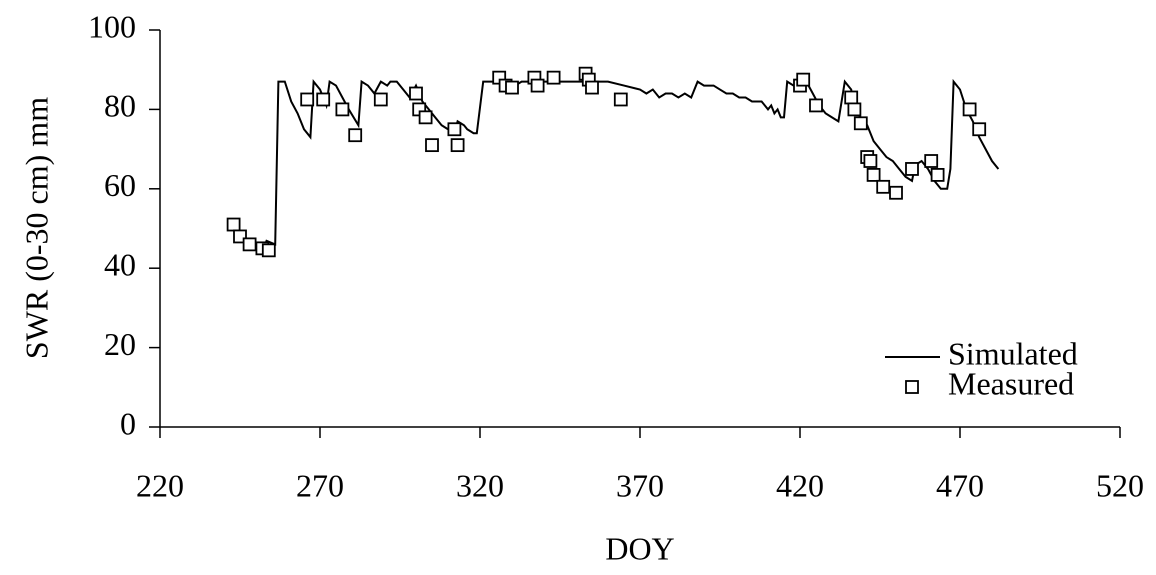  What do you see at coordinates (1120, 485) in the screenshot?
I see `x-tick-label: 520` at bounding box center [1120, 485].